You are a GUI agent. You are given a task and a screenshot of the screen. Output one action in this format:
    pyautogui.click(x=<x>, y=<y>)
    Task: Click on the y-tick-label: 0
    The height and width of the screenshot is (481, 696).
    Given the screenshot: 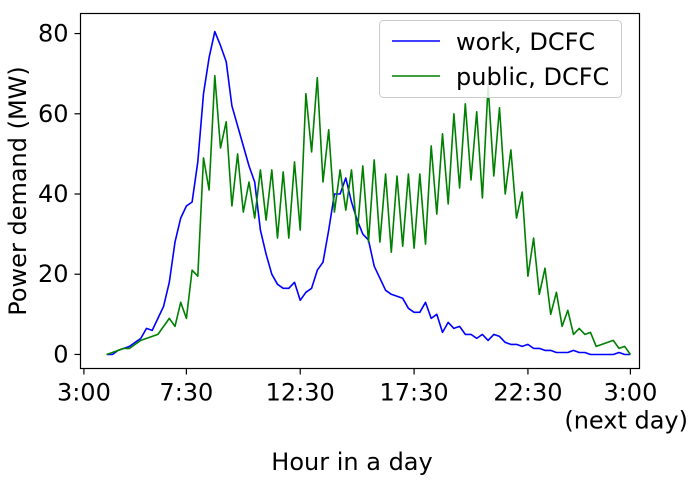 What is the action you would take?
    pyautogui.click(x=60, y=354)
    